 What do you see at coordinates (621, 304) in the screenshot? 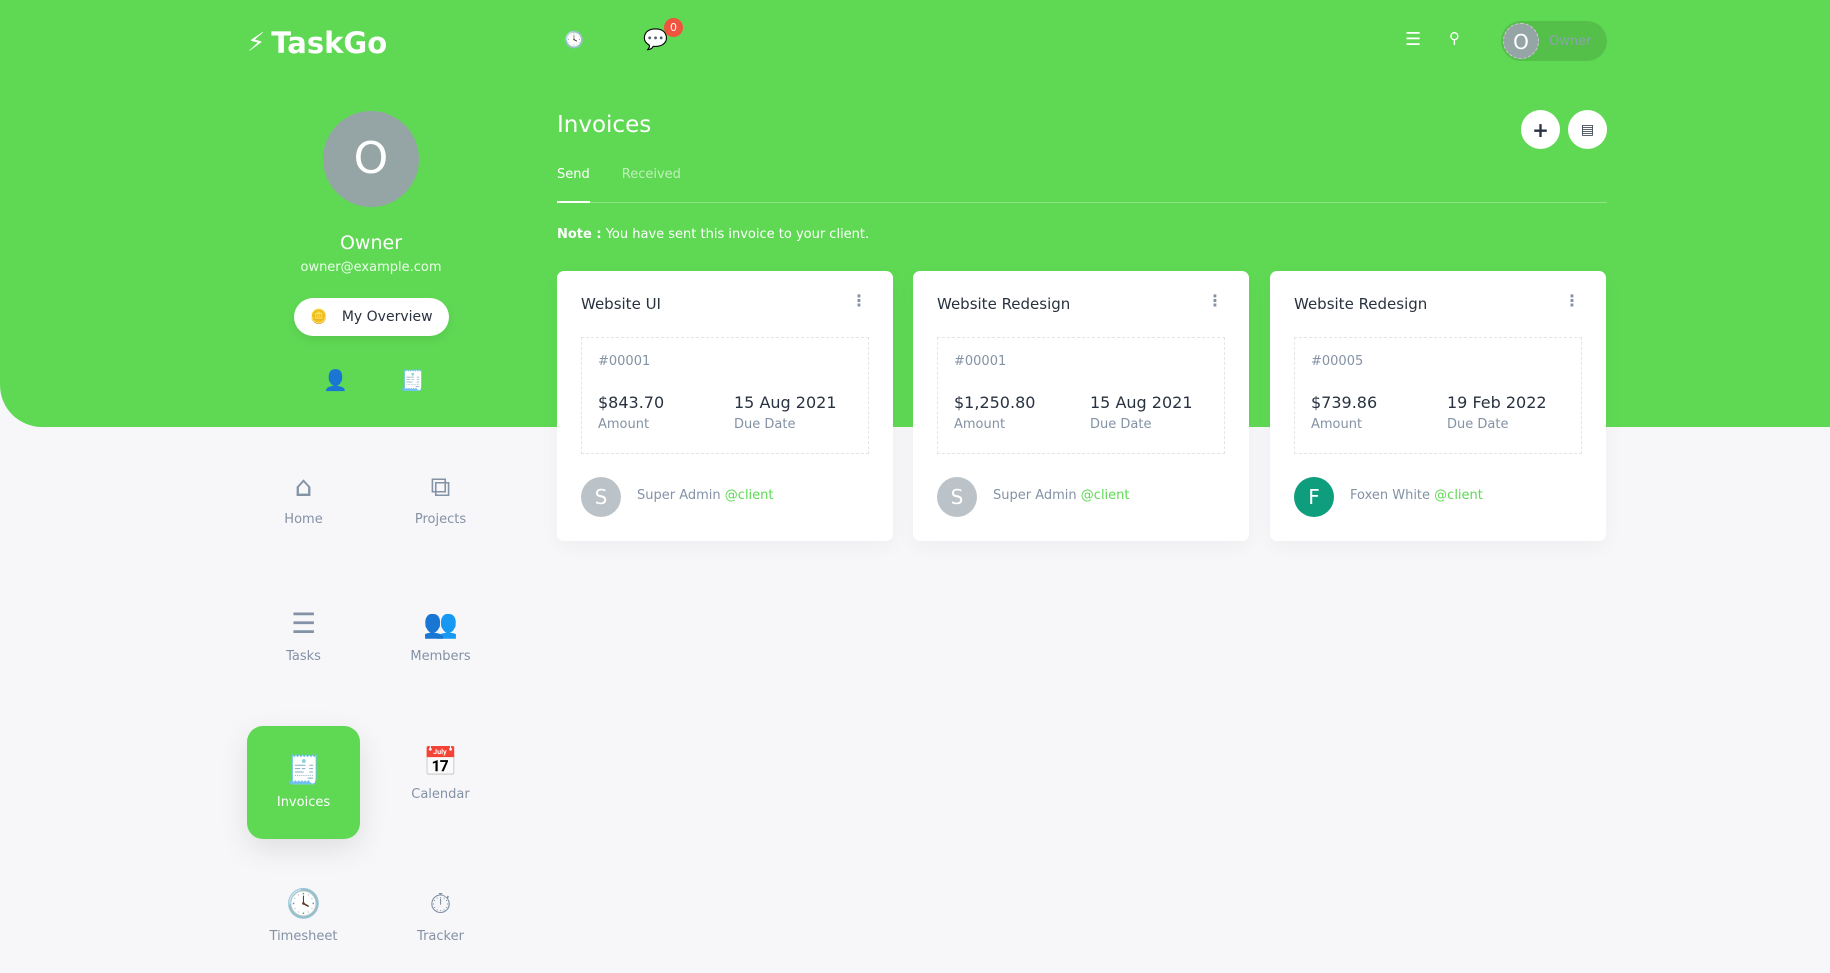
I see `invoice-title: Website UI` at bounding box center [621, 304].